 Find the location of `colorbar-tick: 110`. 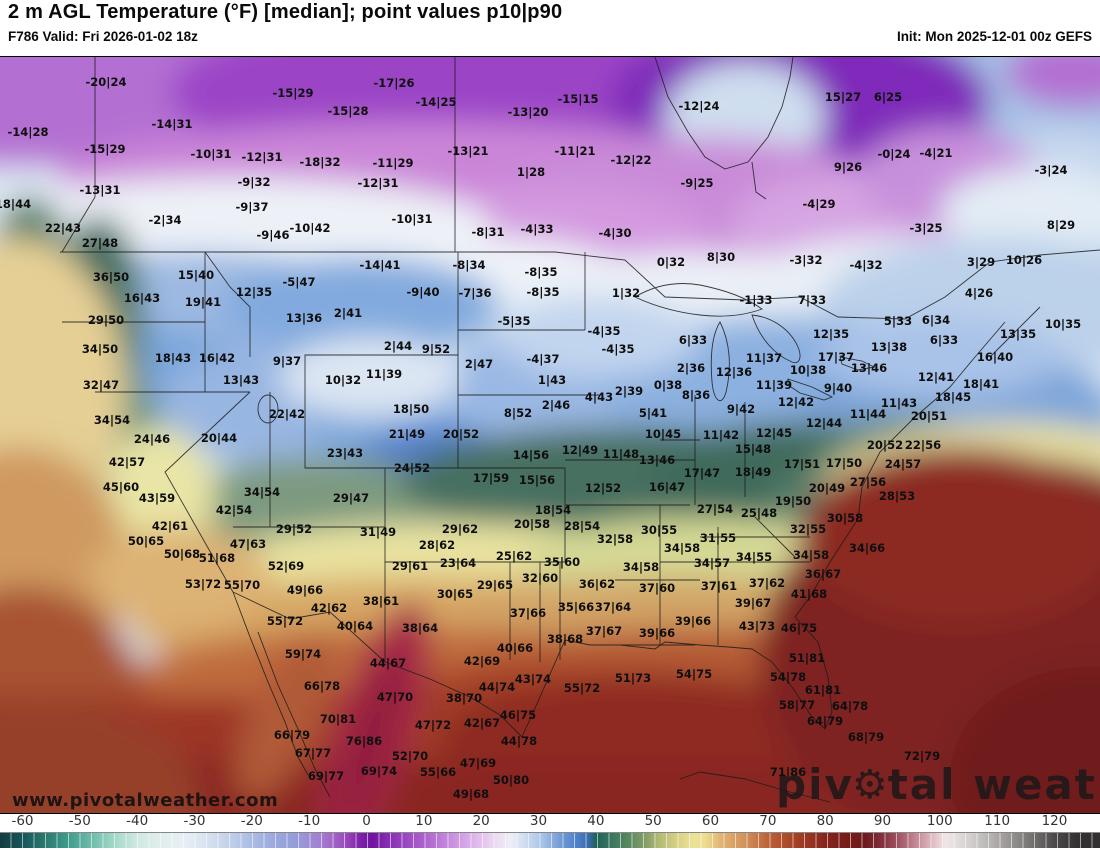

colorbar-tick: 110 is located at coordinates (997, 821).